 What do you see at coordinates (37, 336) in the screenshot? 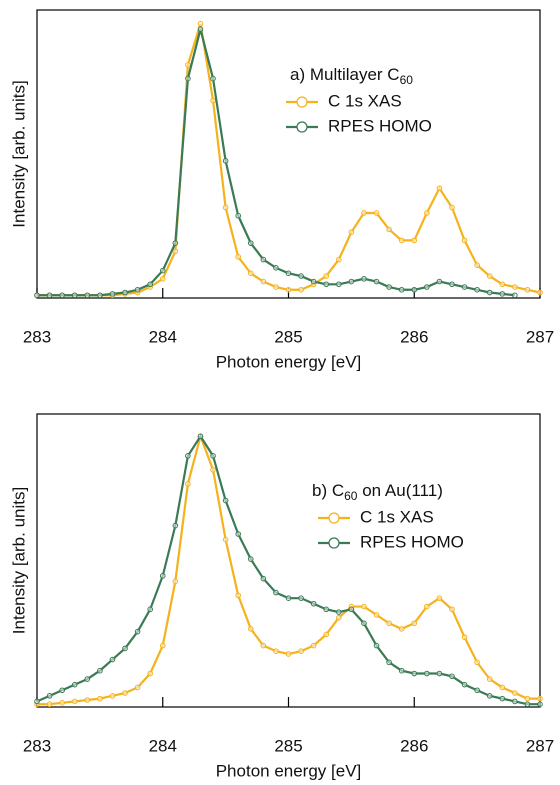
I see `x-tick-label: 283` at bounding box center [37, 336].